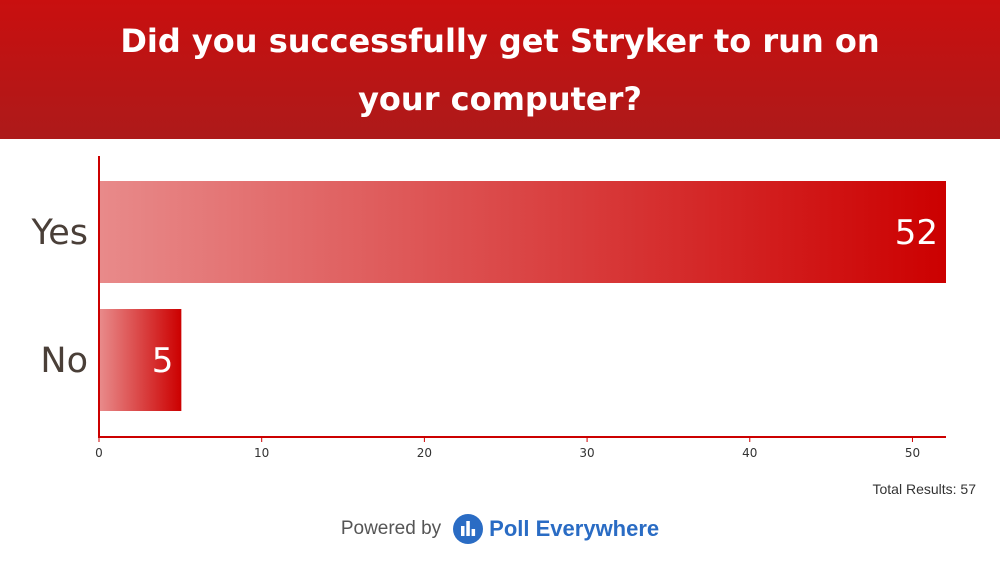 The image size is (1000, 562). I want to click on poll-everywhere-logo-icon, so click(468, 529).